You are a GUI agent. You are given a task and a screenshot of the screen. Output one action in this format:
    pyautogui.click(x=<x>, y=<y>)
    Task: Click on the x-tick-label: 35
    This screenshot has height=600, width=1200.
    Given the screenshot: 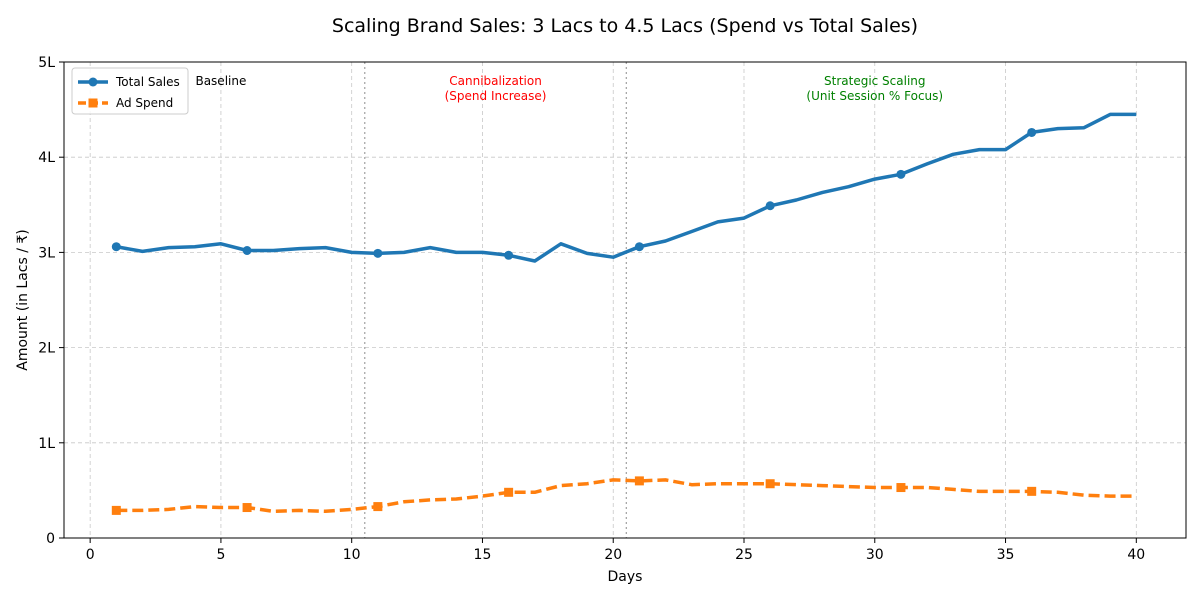 What is the action you would take?
    pyautogui.click(x=1006, y=555)
    